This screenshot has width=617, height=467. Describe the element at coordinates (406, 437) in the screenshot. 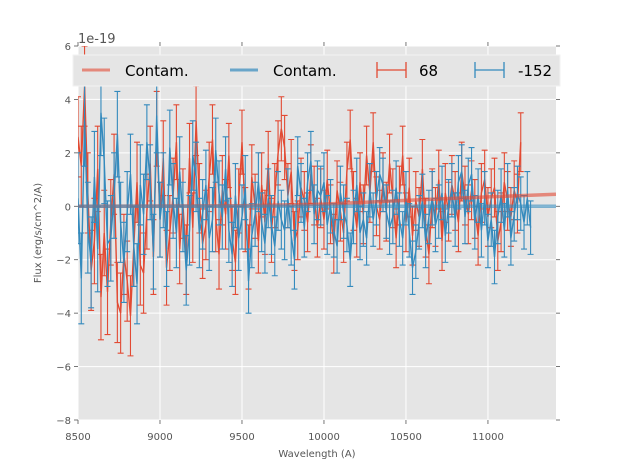

I see `x-tick-label: 10500` at that location.